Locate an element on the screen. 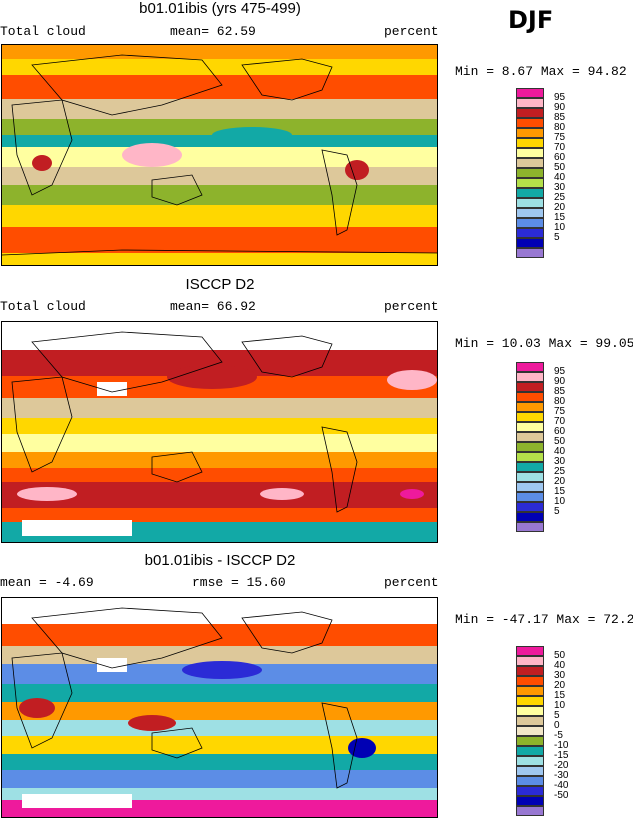 This screenshot has width=633, height=818. panel-title-obs: ISCCP D2 is located at coordinates (220, 284).